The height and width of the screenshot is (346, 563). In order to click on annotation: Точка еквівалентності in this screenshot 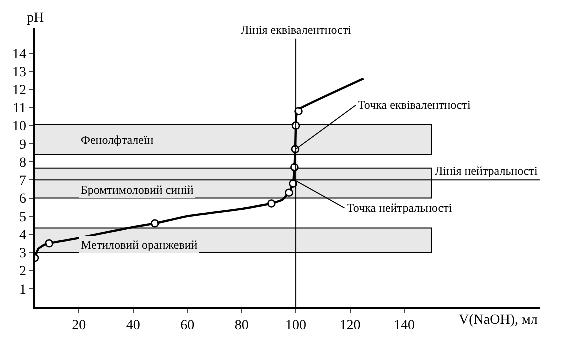, I will do `click(415, 105)`.